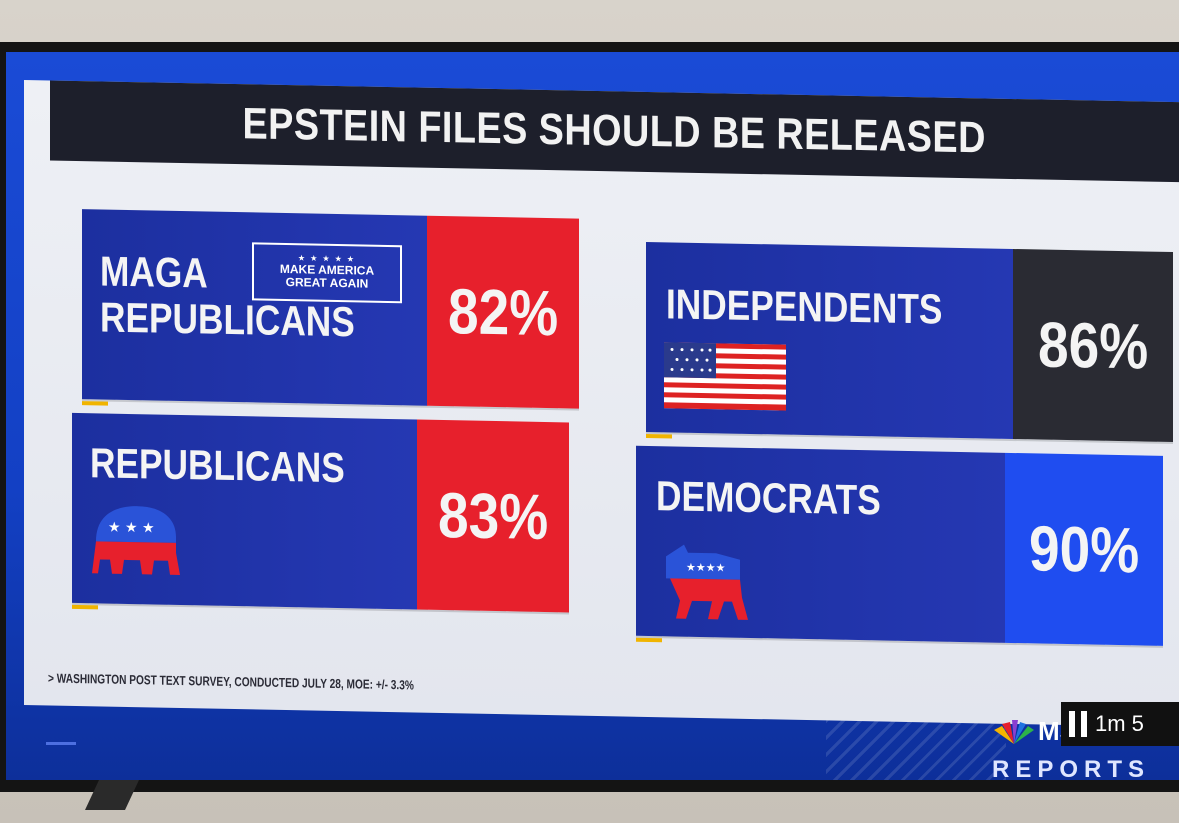 The height and width of the screenshot is (823, 1179). I want to click on card-independents: INDEPENDENTS, so click(909, 342).